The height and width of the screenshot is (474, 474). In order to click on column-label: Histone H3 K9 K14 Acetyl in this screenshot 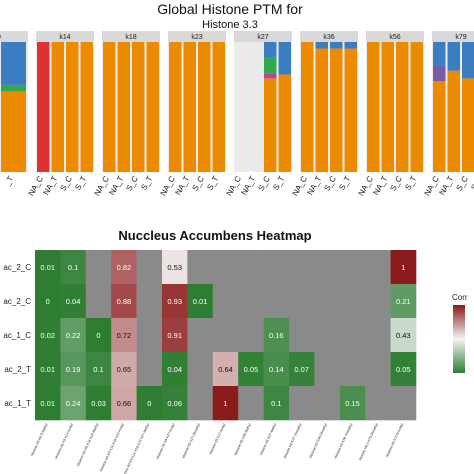, I will do `click(64, 441)`.